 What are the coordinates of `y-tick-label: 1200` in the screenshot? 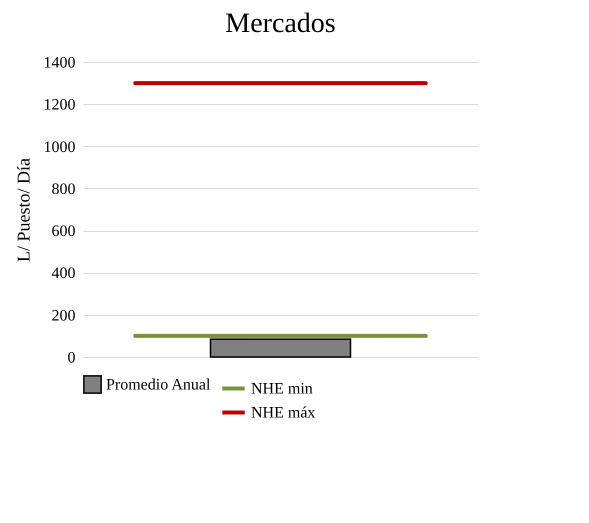 It's located at (60, 105).